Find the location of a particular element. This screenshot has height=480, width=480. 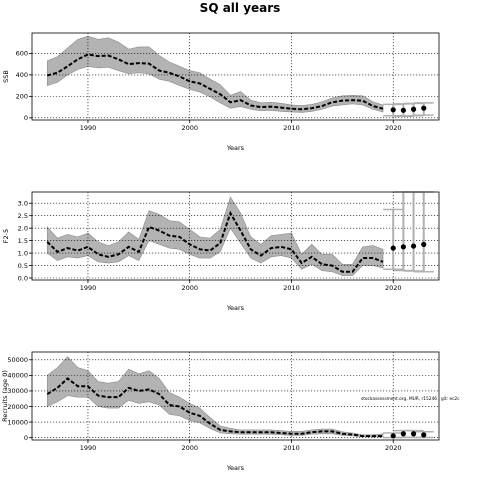

recruits-ytick-label: 10000 is located at coordinates (17, 422).